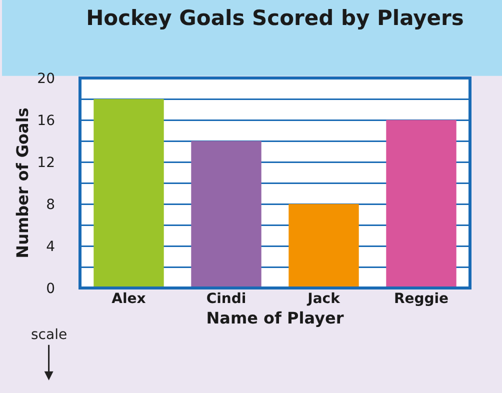 This screenshot has height=393, width=502. I want to click on x-tick-label: Alex, so click(129, 299).